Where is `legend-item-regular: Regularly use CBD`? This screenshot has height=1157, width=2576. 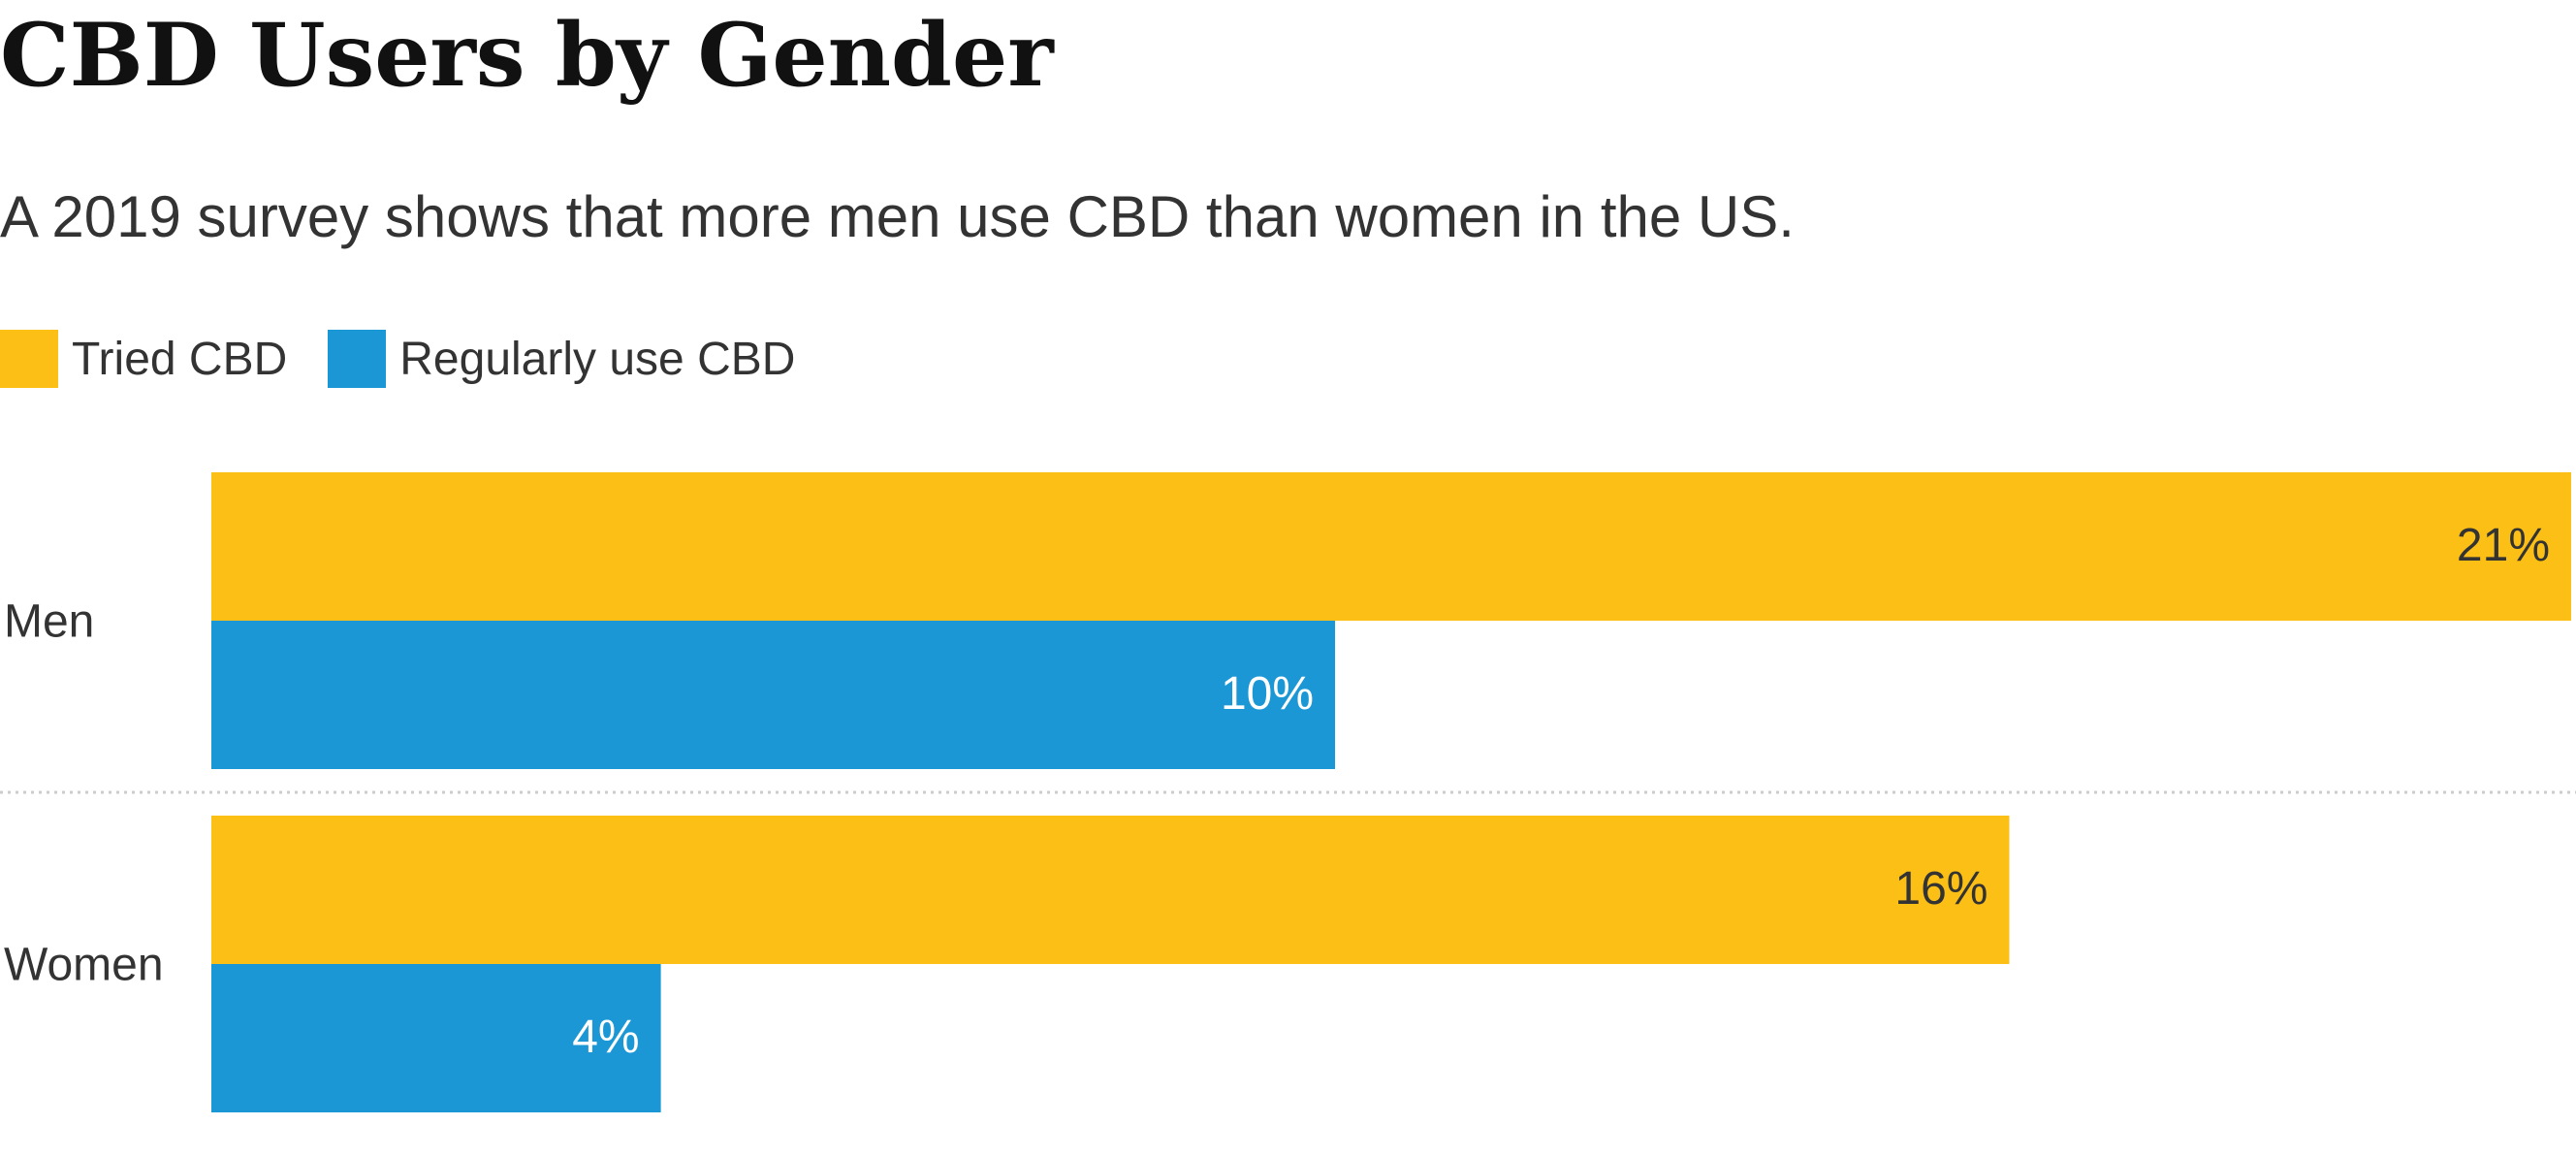 legend-item-regular: Regularly use CBD is located at coordinates (561, 359).